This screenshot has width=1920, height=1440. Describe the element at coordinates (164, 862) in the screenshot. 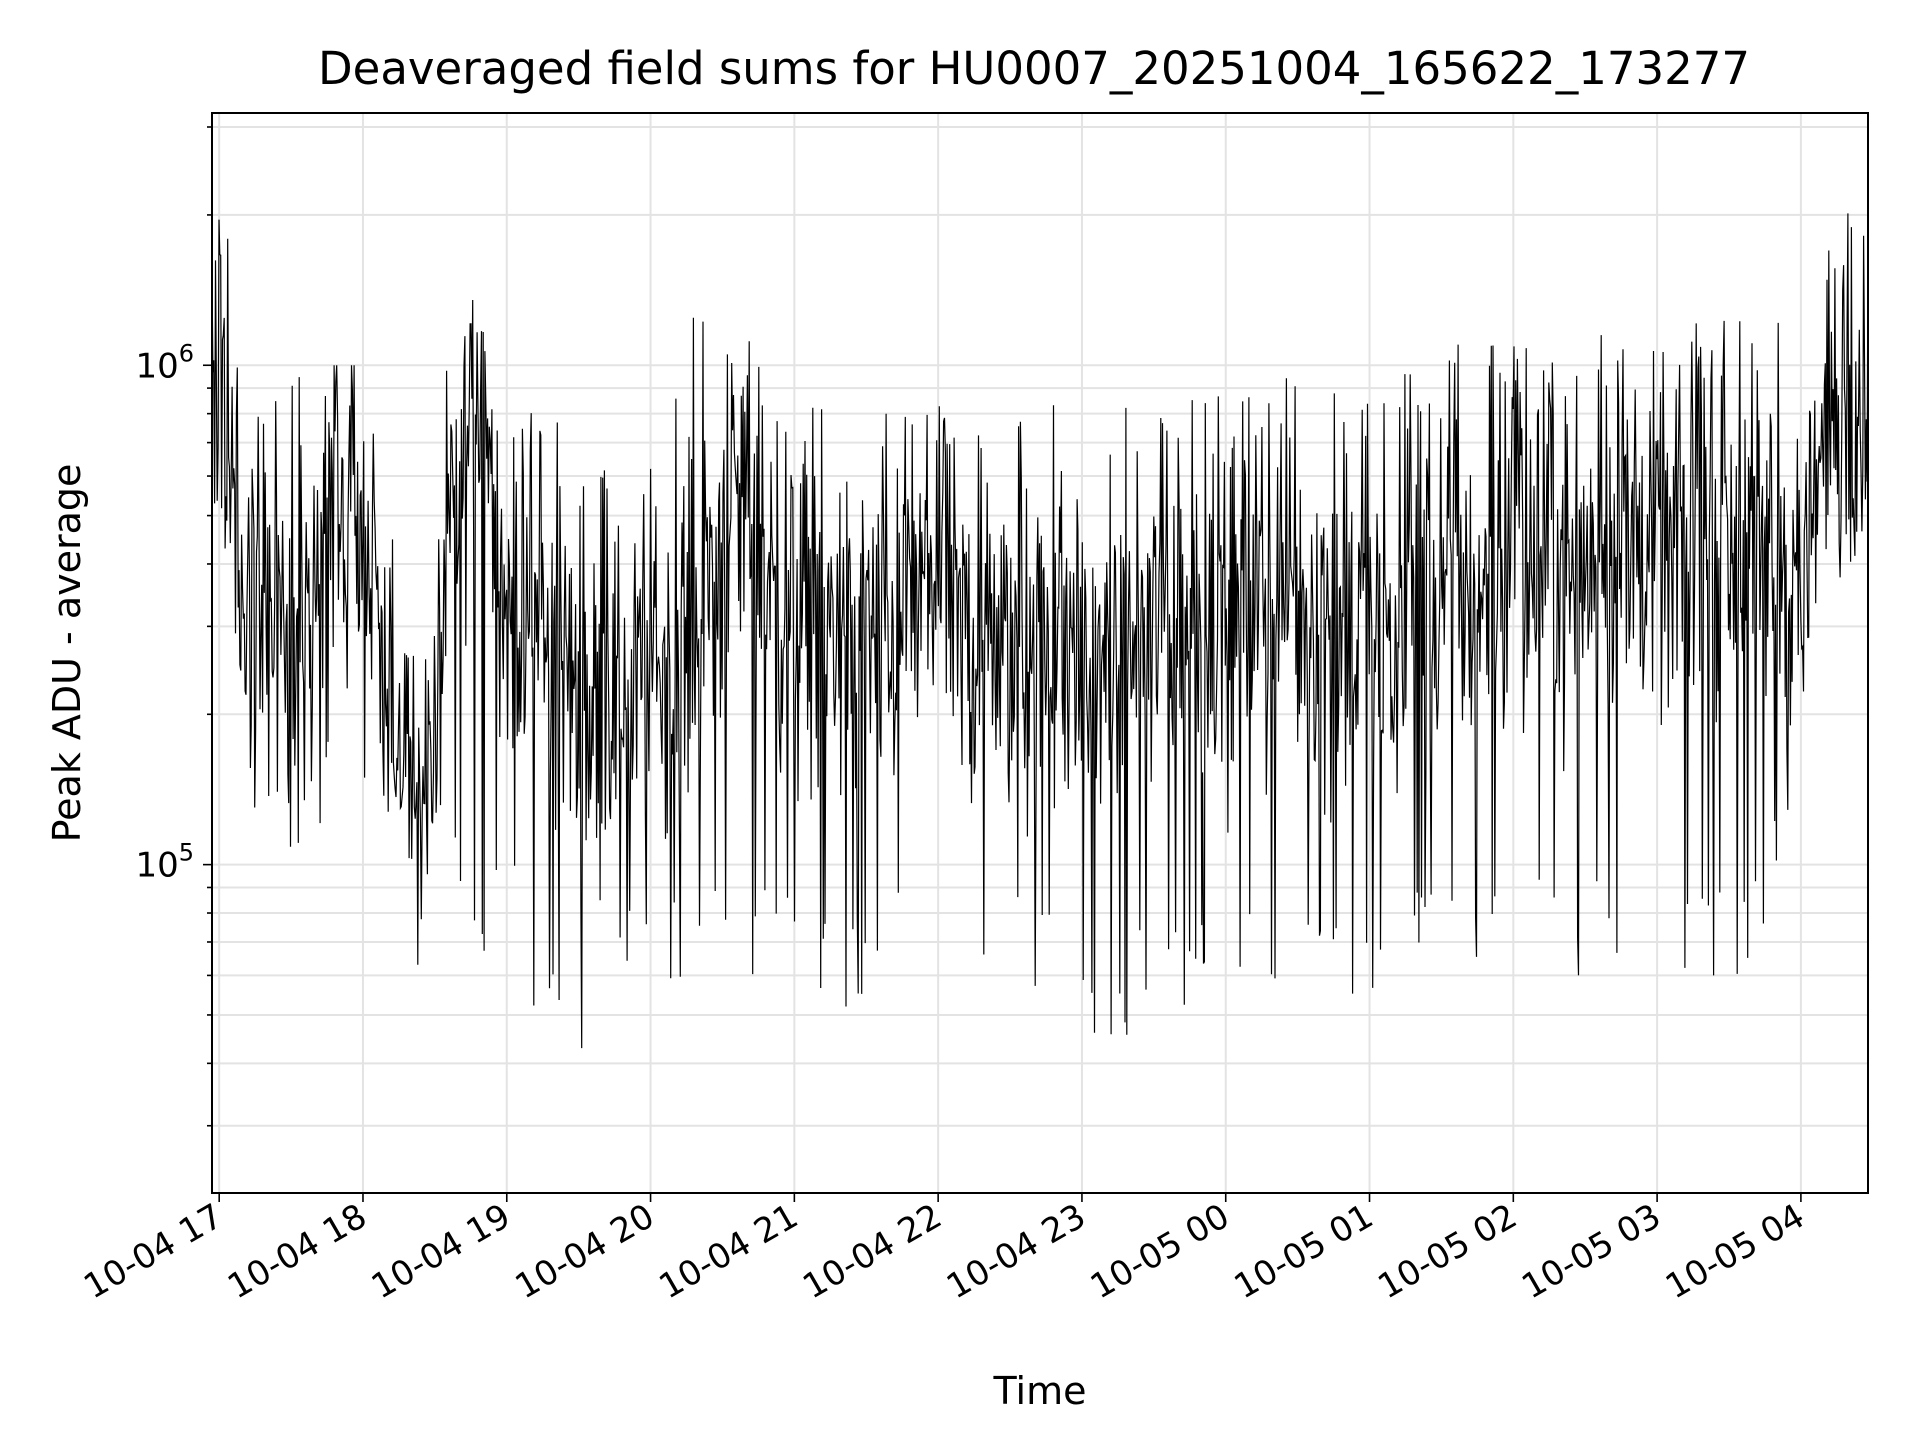

I see `y-tick-label: 10⁵` at that location.